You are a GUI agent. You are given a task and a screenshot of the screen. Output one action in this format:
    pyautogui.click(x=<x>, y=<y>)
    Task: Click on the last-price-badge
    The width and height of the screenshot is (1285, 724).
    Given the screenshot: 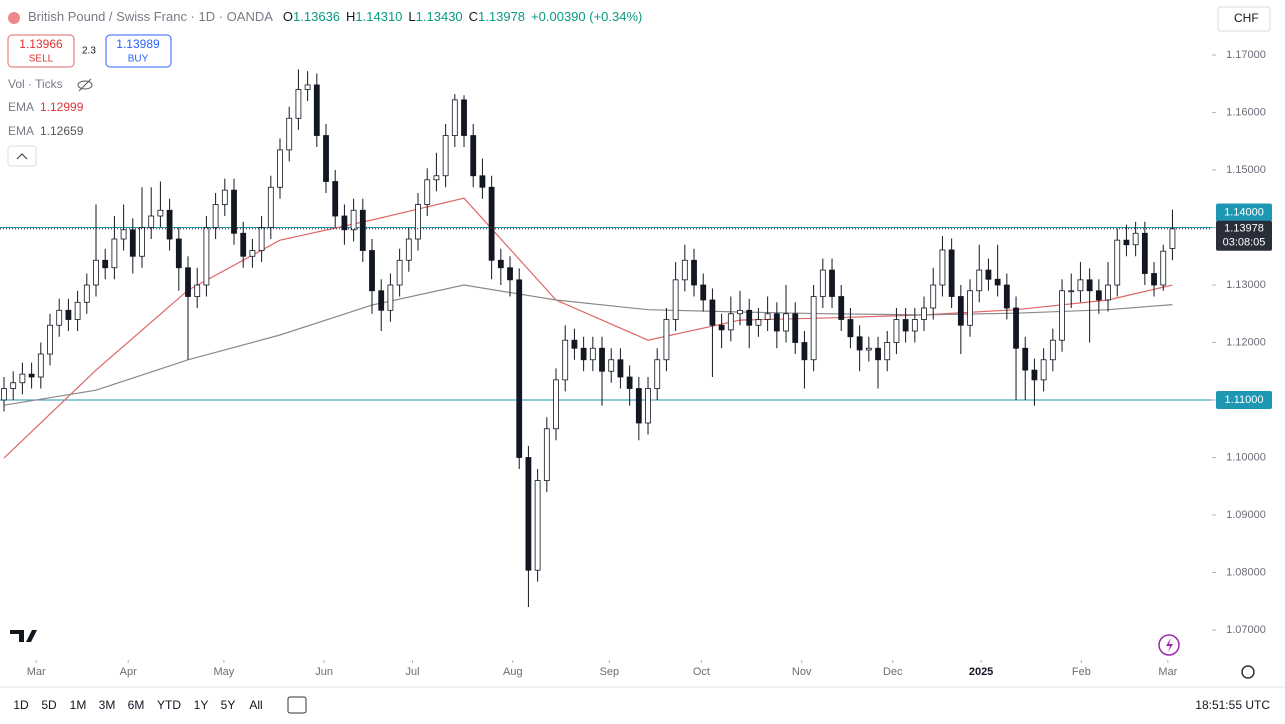 What is the action you would take?
    pyautogui.click(x=1244, y=235)
    